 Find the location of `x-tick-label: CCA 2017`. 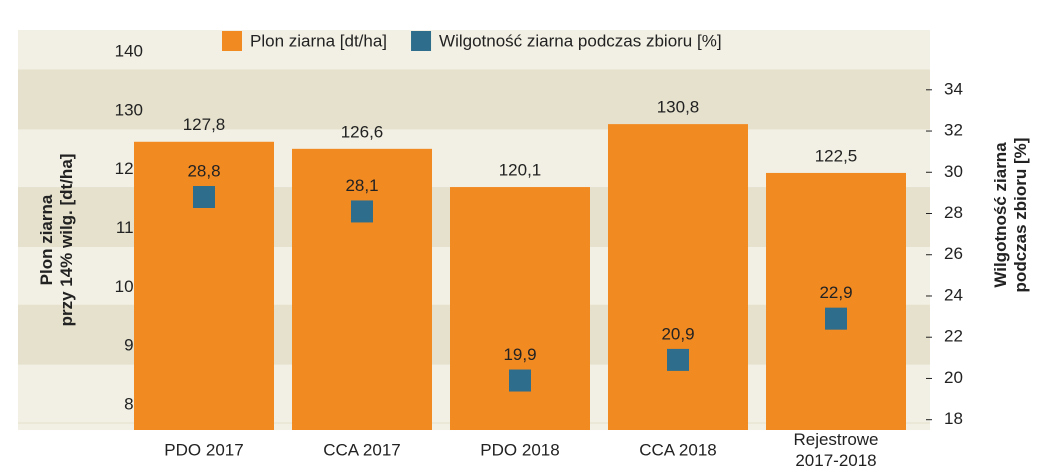

x-tick-label: CCA 2017 is located at coordinates (362, 449).